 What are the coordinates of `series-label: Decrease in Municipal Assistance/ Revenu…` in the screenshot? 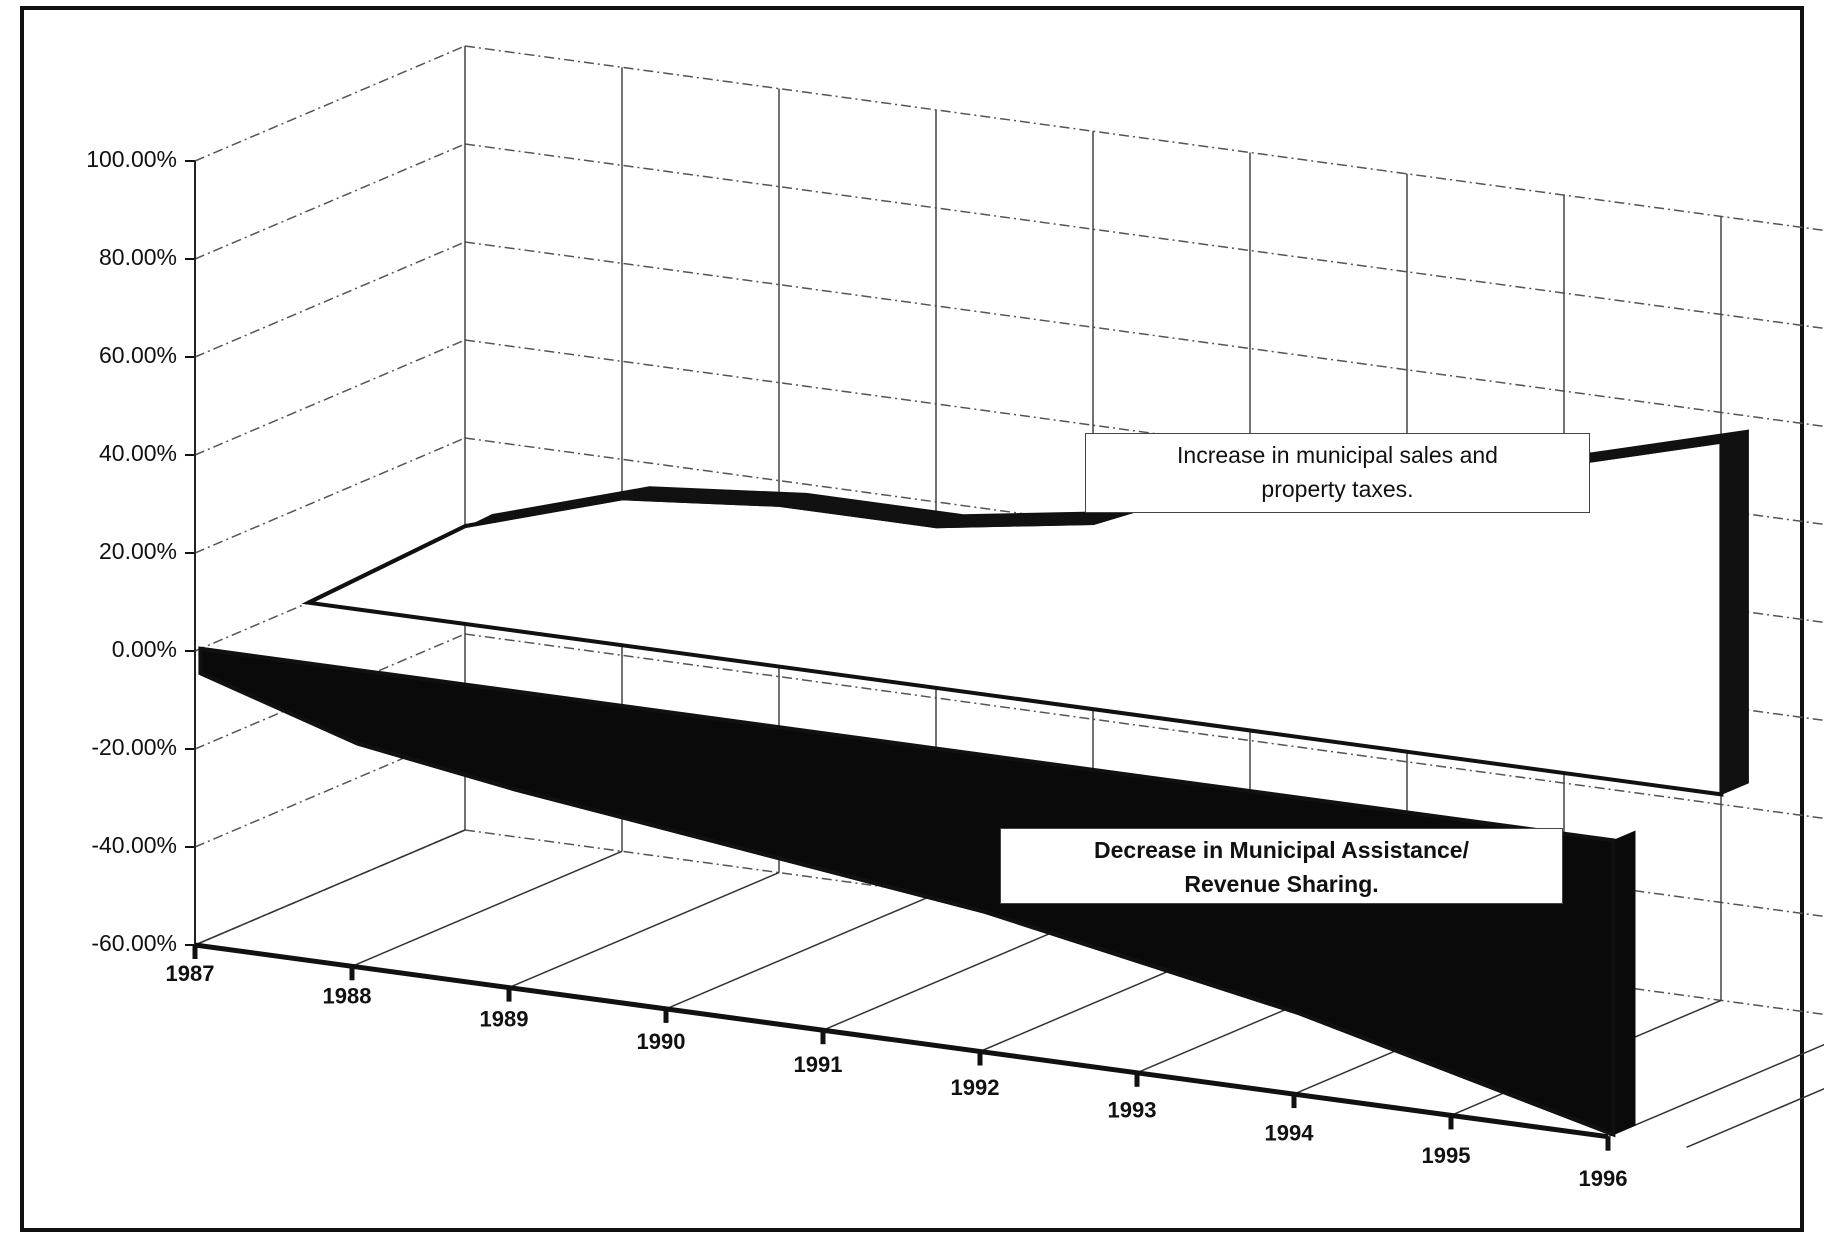 It's located at (1281, 866).